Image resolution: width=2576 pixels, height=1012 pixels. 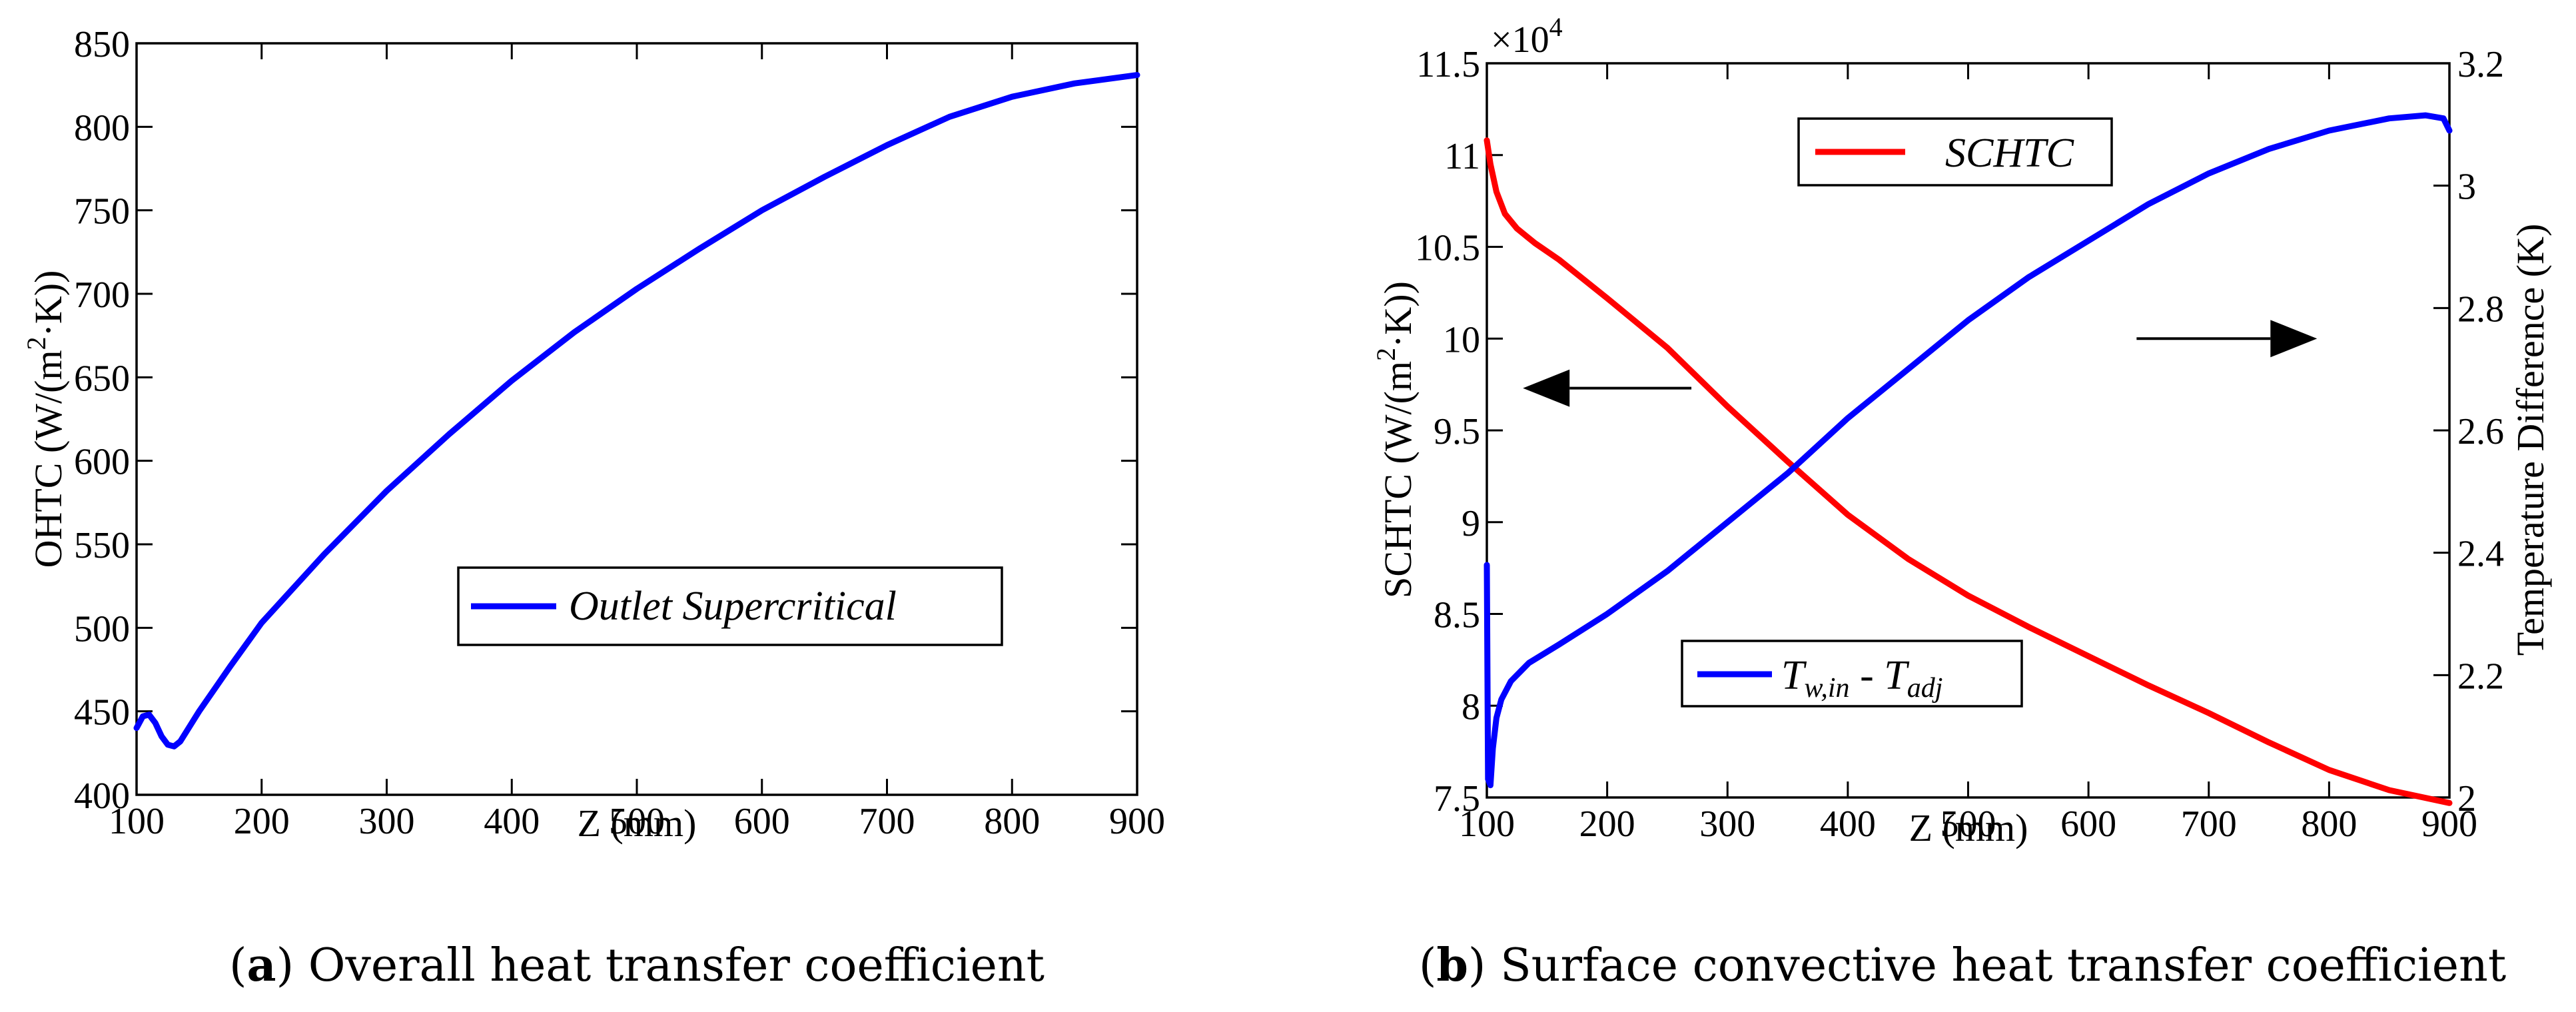 I want to click on chart-a-y-tick-labels: 400 450 500 550 600 650 700 750 800 850, so click(x=102, y=420).